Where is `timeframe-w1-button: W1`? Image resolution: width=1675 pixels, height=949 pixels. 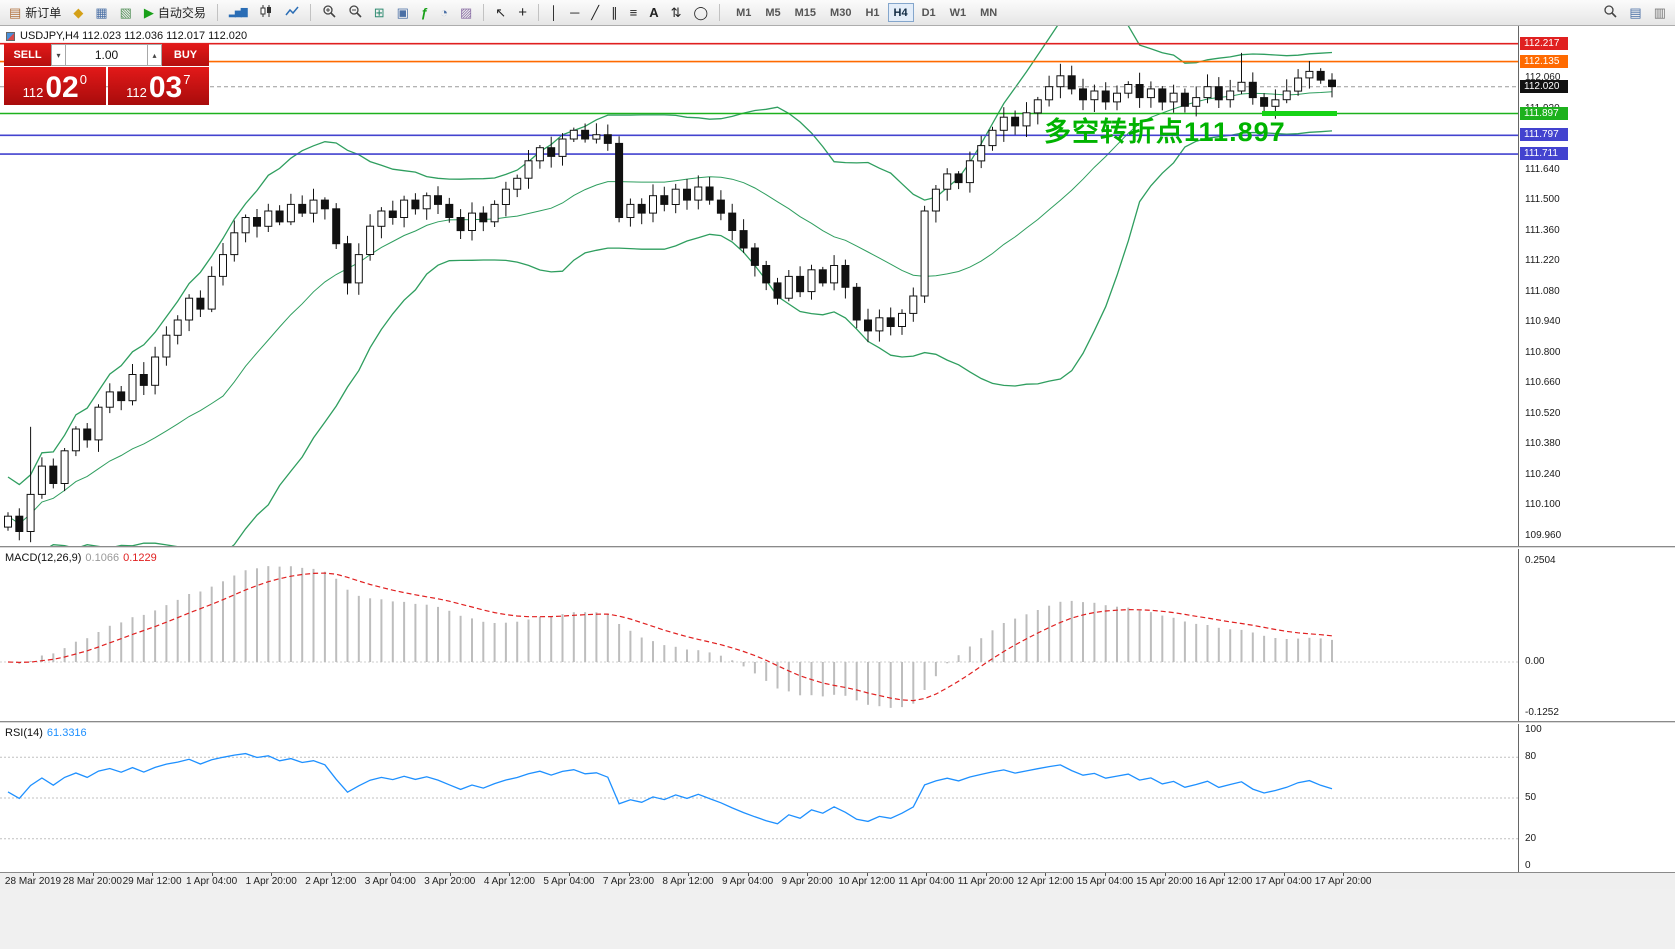 timeframe-w1-button: W1 is located at coordinates (958, 12).